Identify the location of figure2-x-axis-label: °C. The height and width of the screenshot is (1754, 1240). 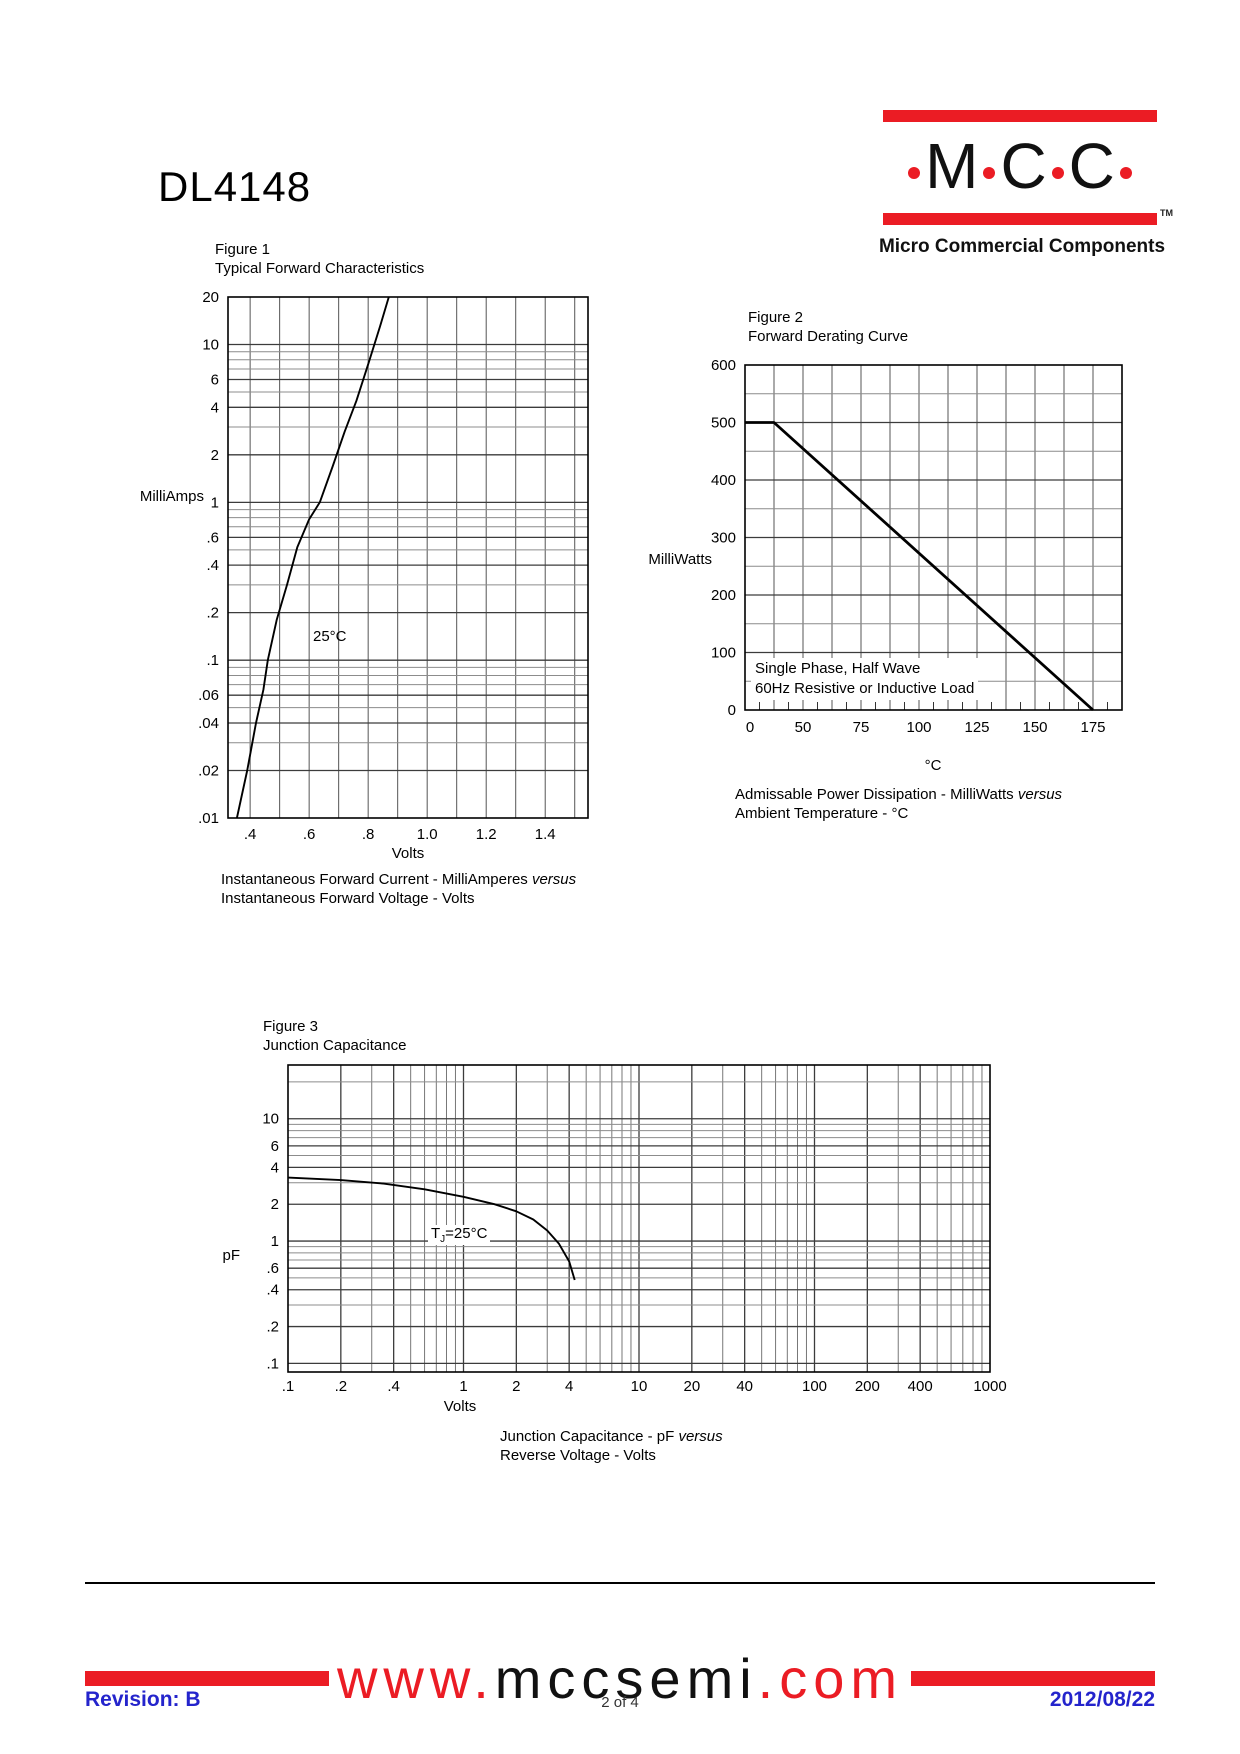
(933, 765).